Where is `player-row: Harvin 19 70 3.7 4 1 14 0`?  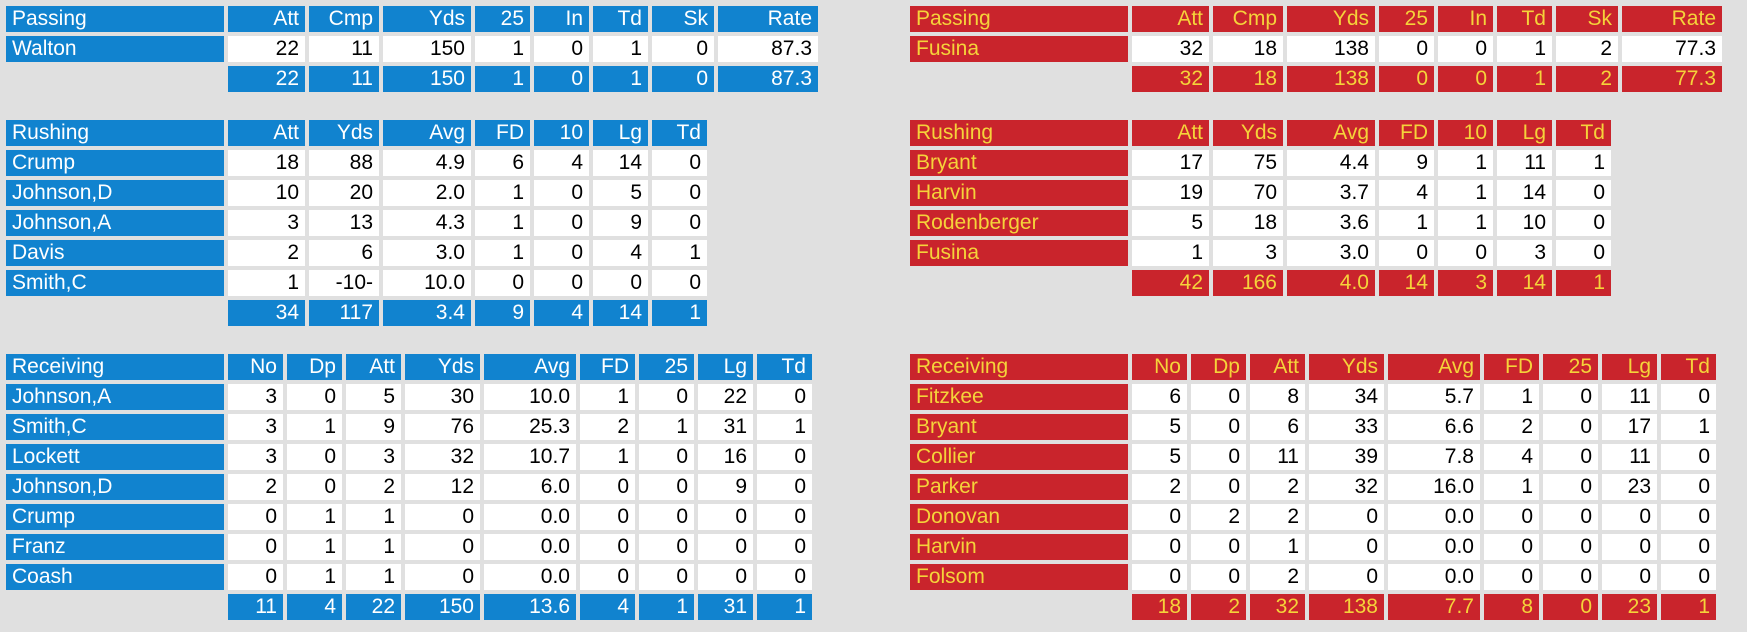
player-row: Harvin 19 70 3.7 4 1 14 0 is located at coordinates (1262, 193).